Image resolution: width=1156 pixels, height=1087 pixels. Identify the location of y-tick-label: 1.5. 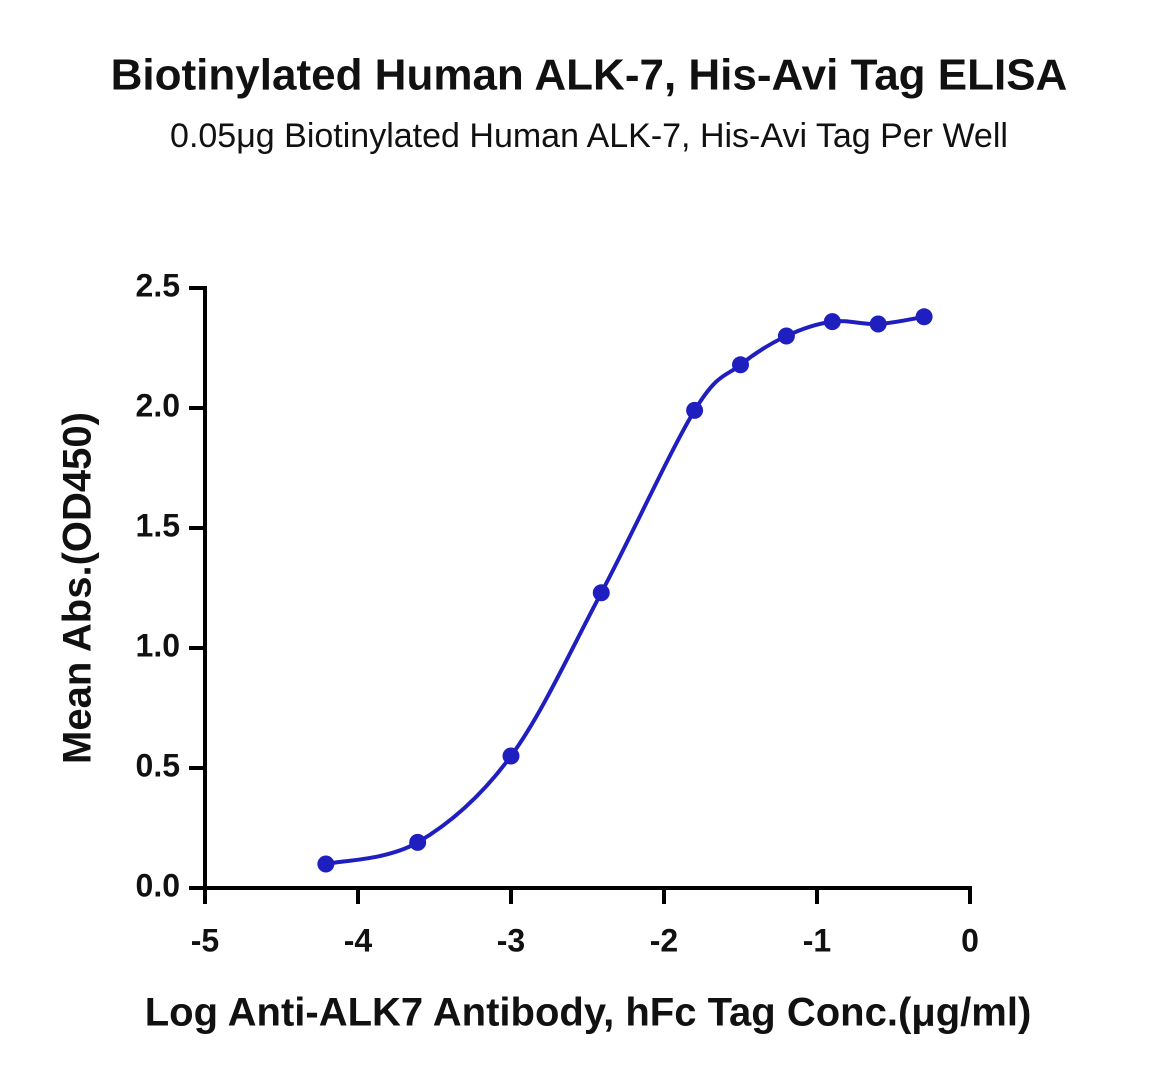
(158, 525).